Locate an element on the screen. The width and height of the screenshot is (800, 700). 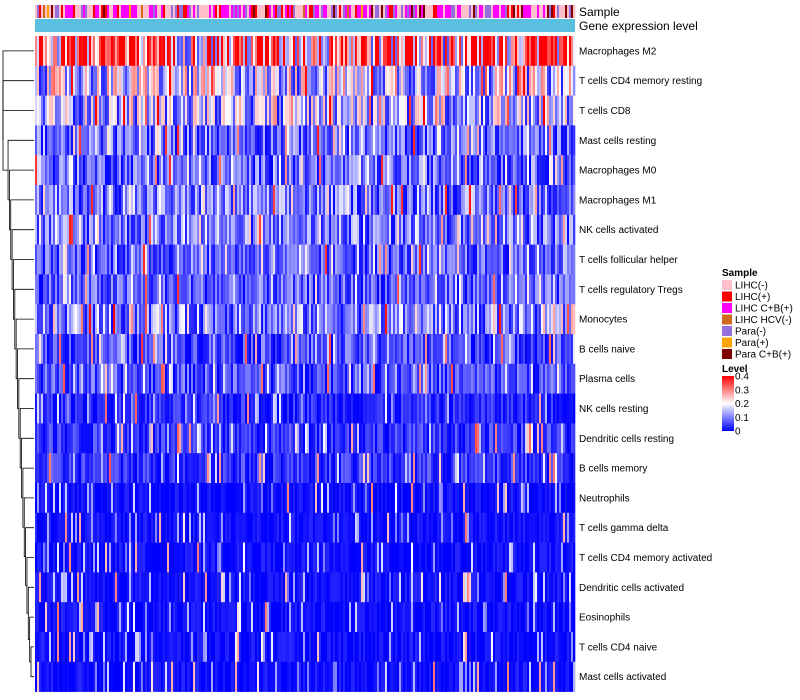
heatmap-row is located at coordinates (305, 229).